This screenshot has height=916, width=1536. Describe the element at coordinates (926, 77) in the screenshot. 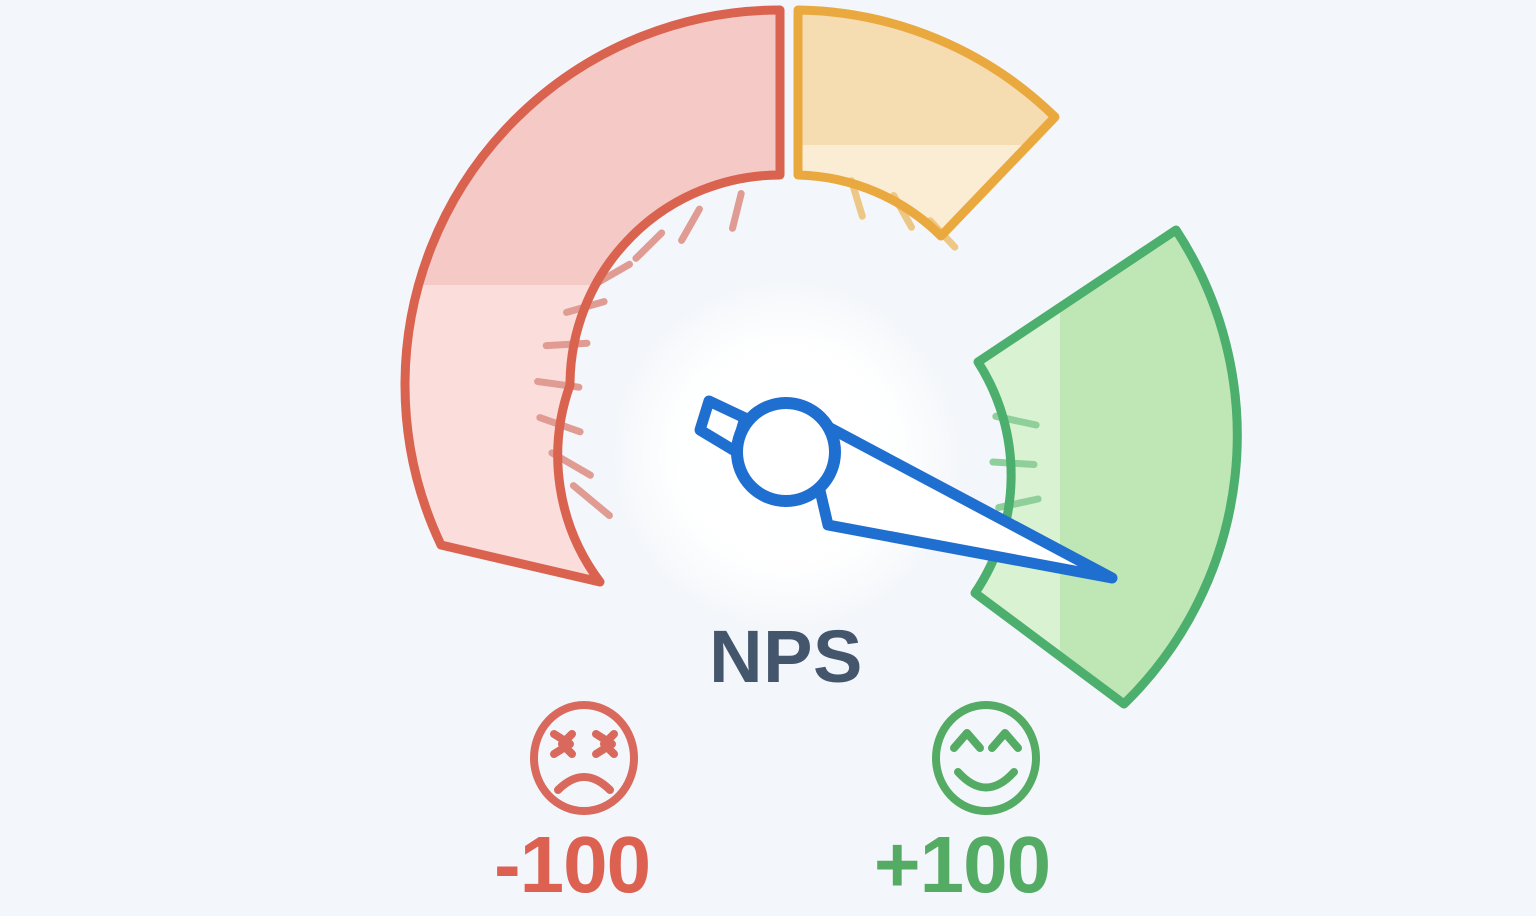

I see `passive-wedge-outer` at that location.